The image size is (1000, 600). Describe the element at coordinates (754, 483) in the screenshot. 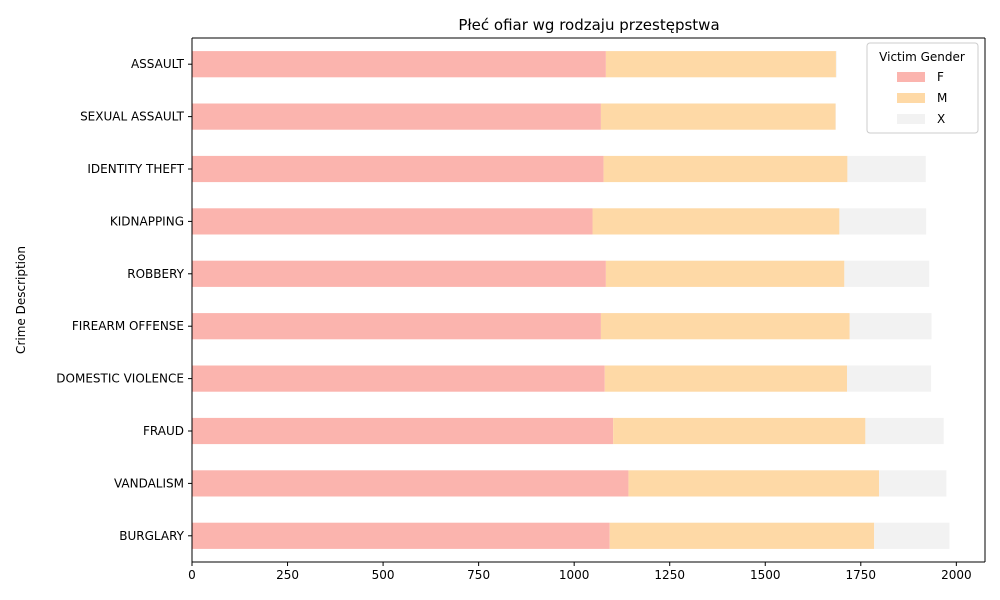

I see `bar-vandalism-m` at that location.